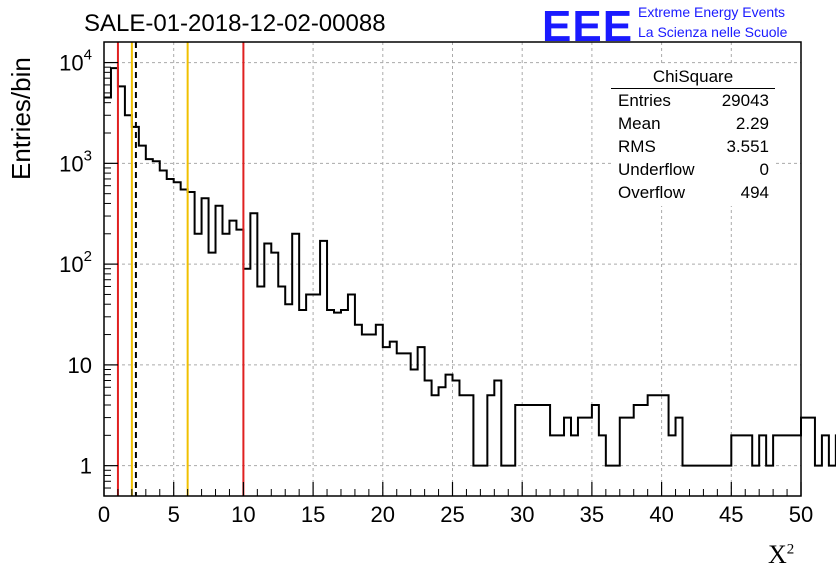 The width and height of the screenshot is (836, 572). Describe the element at coordinates (452, 514) in the screenshot. I see `x-tick-label-5: 25` at that location.